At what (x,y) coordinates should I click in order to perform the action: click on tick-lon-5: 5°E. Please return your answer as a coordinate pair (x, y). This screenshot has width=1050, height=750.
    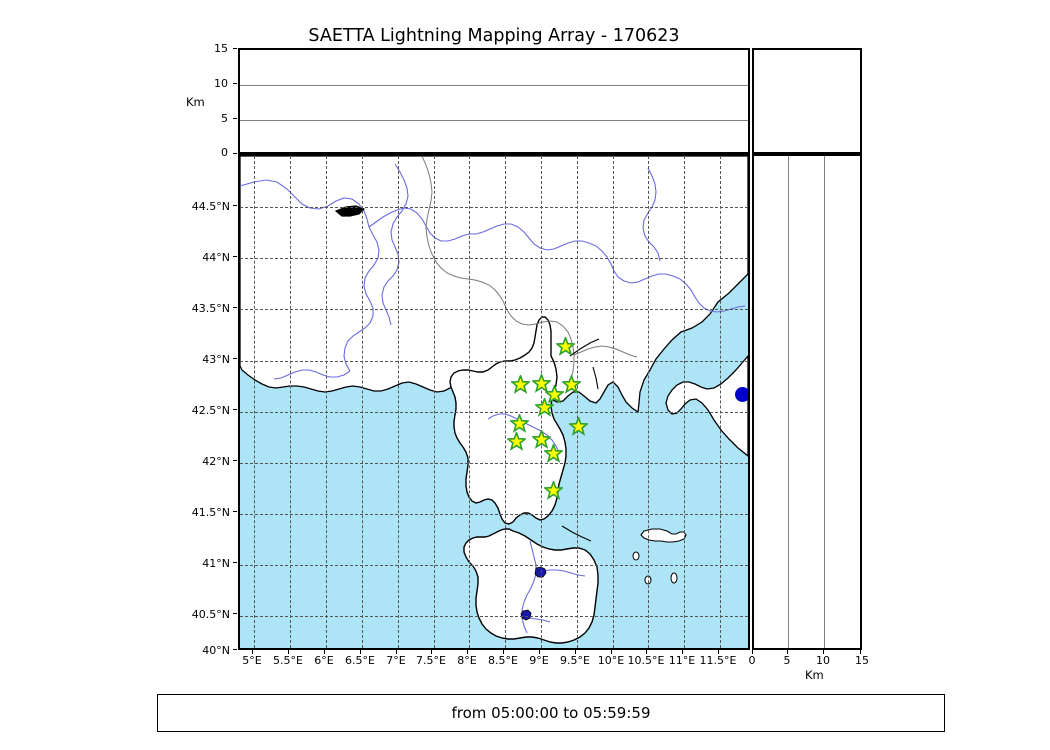
    Looking at the image, I should click on (252, 660).